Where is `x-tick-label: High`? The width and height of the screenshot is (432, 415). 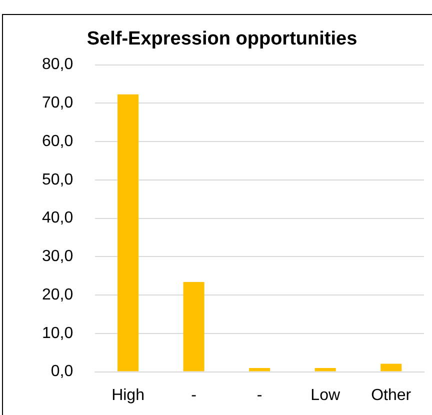 x-tick-label: High is located at coordinates (128, 395).